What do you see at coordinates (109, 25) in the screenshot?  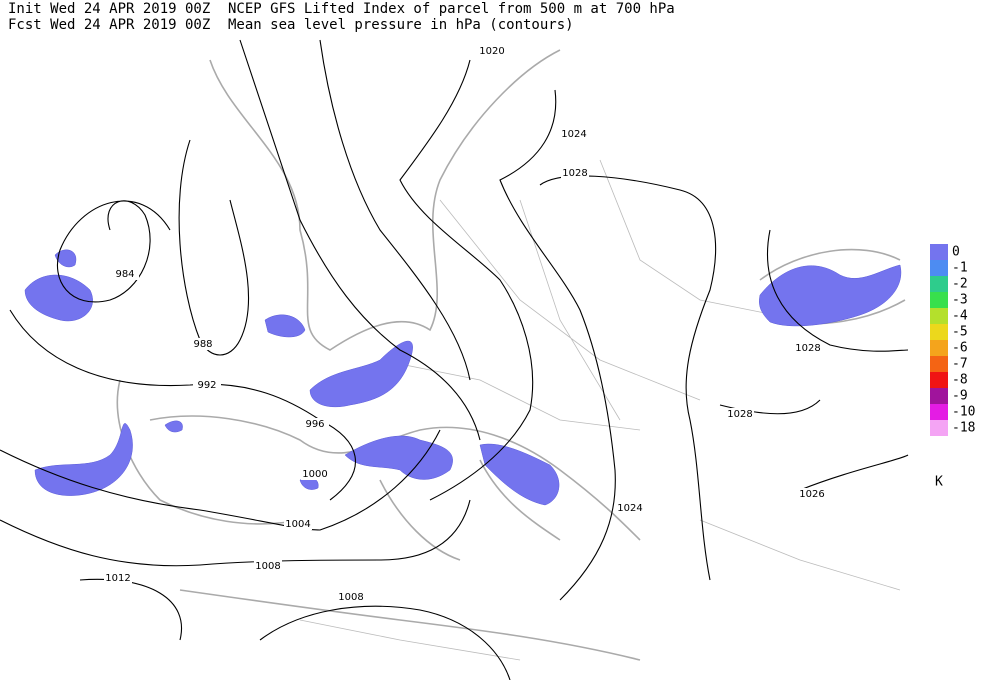 I see `fcst-line: Fcst Wed 24 APR 2019 00Z` at bounding box center [109, 25].